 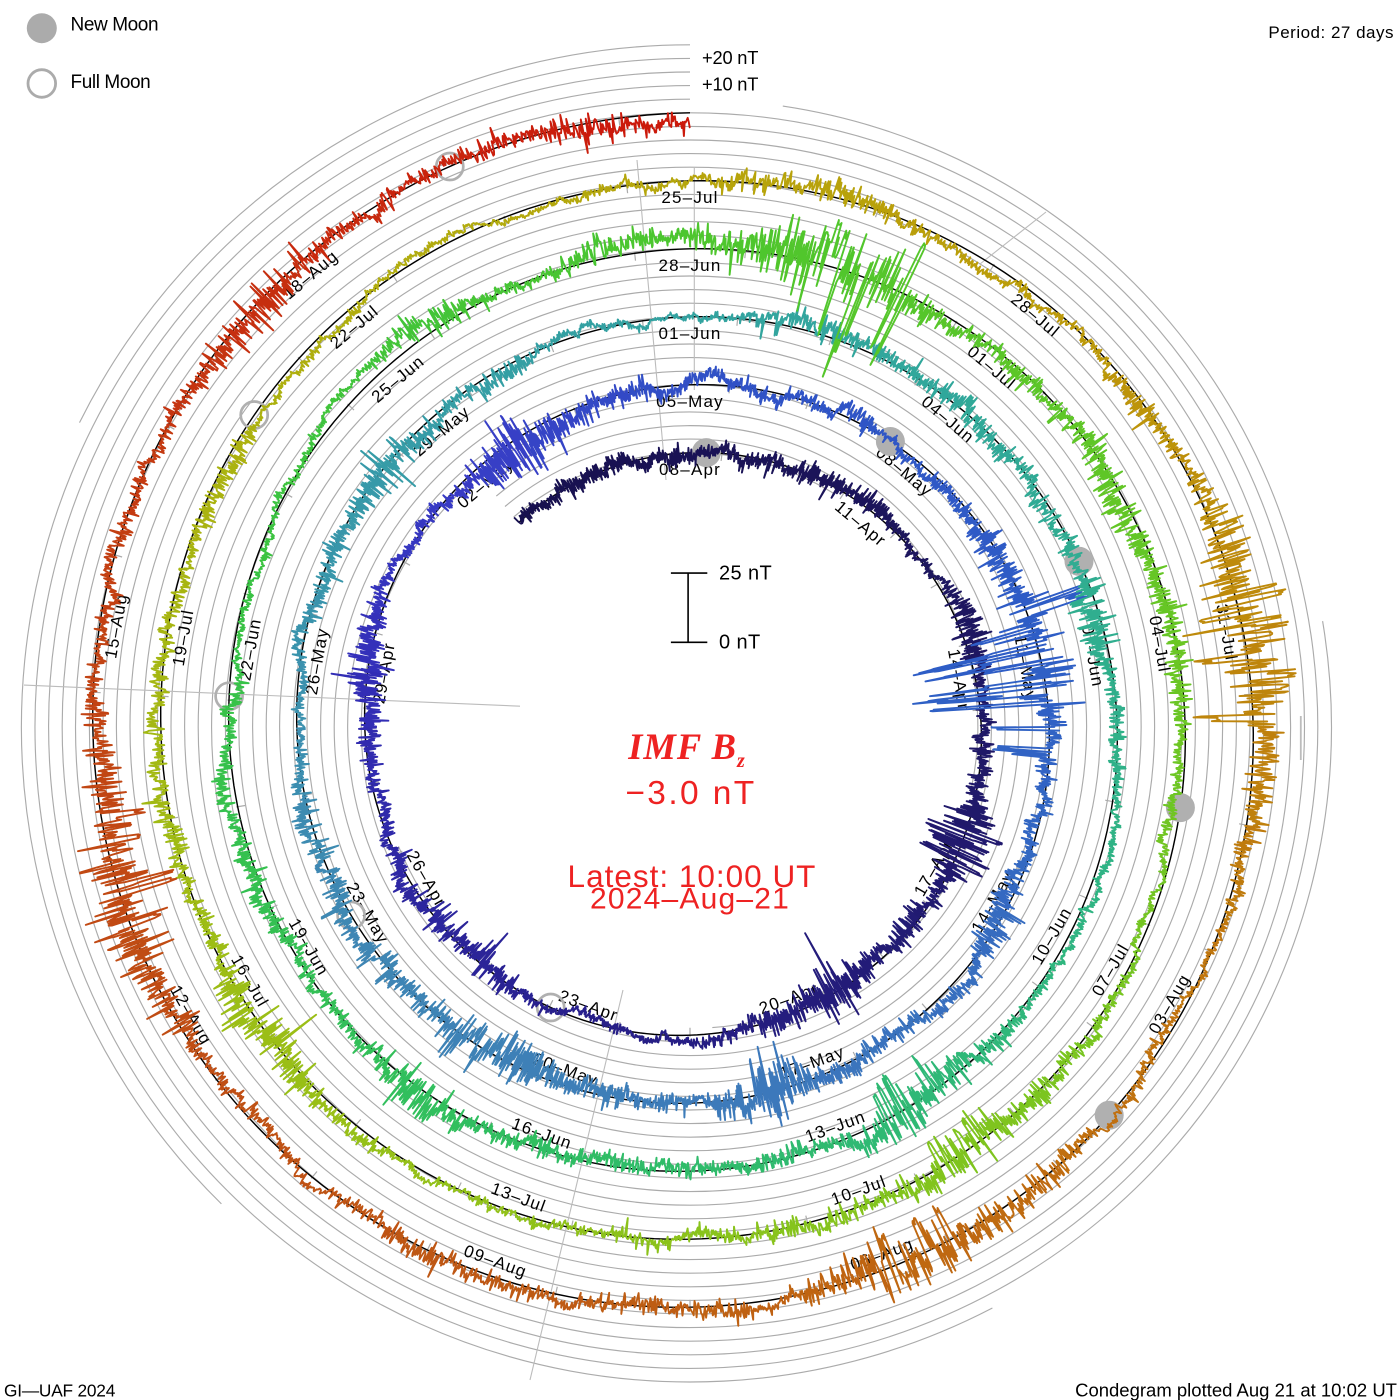 What do you see at coordinates (690, 265) in the screenshot?
I see `svg-text: 28–Jun` at bounding box center [690, 265].